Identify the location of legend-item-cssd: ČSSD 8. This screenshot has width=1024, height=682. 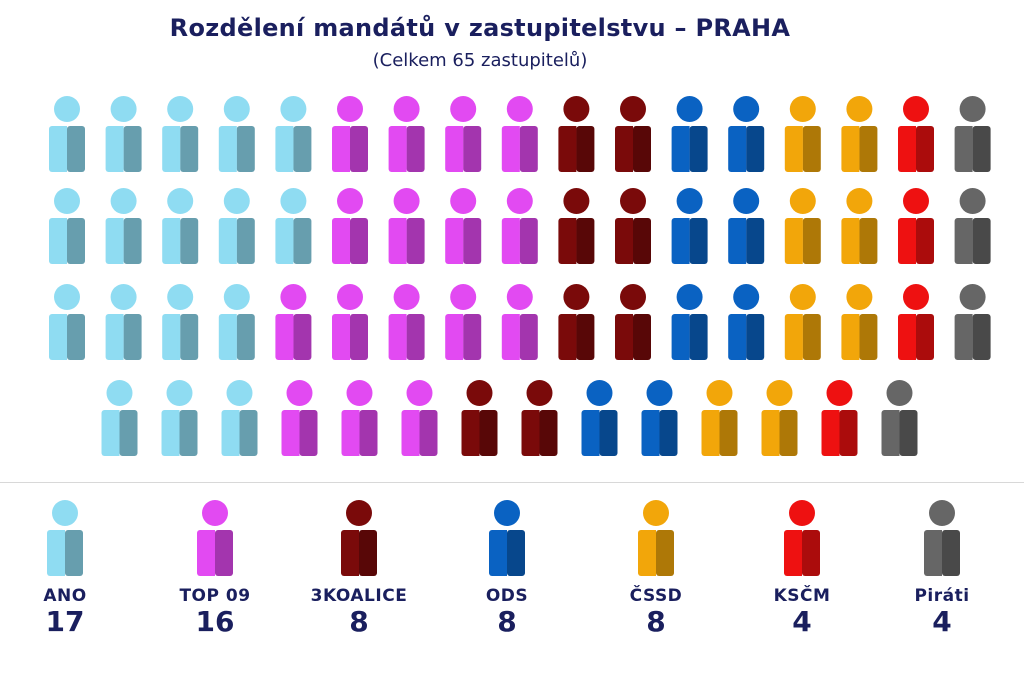
(656, 569).